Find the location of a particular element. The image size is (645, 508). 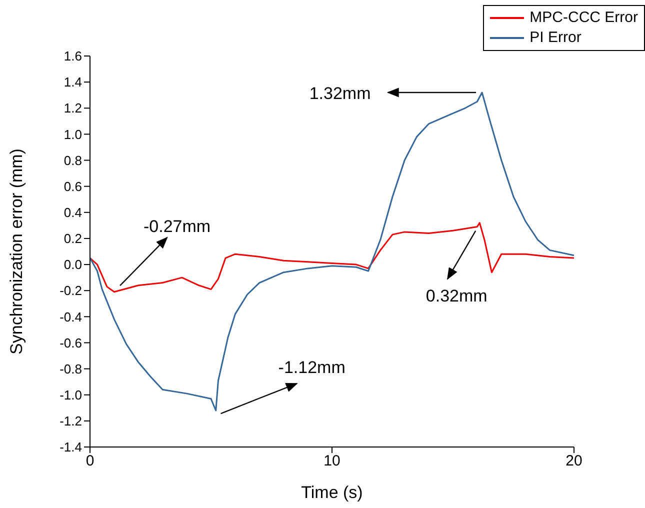

annotation: 1.32mm is located at coordinates (340, 93).